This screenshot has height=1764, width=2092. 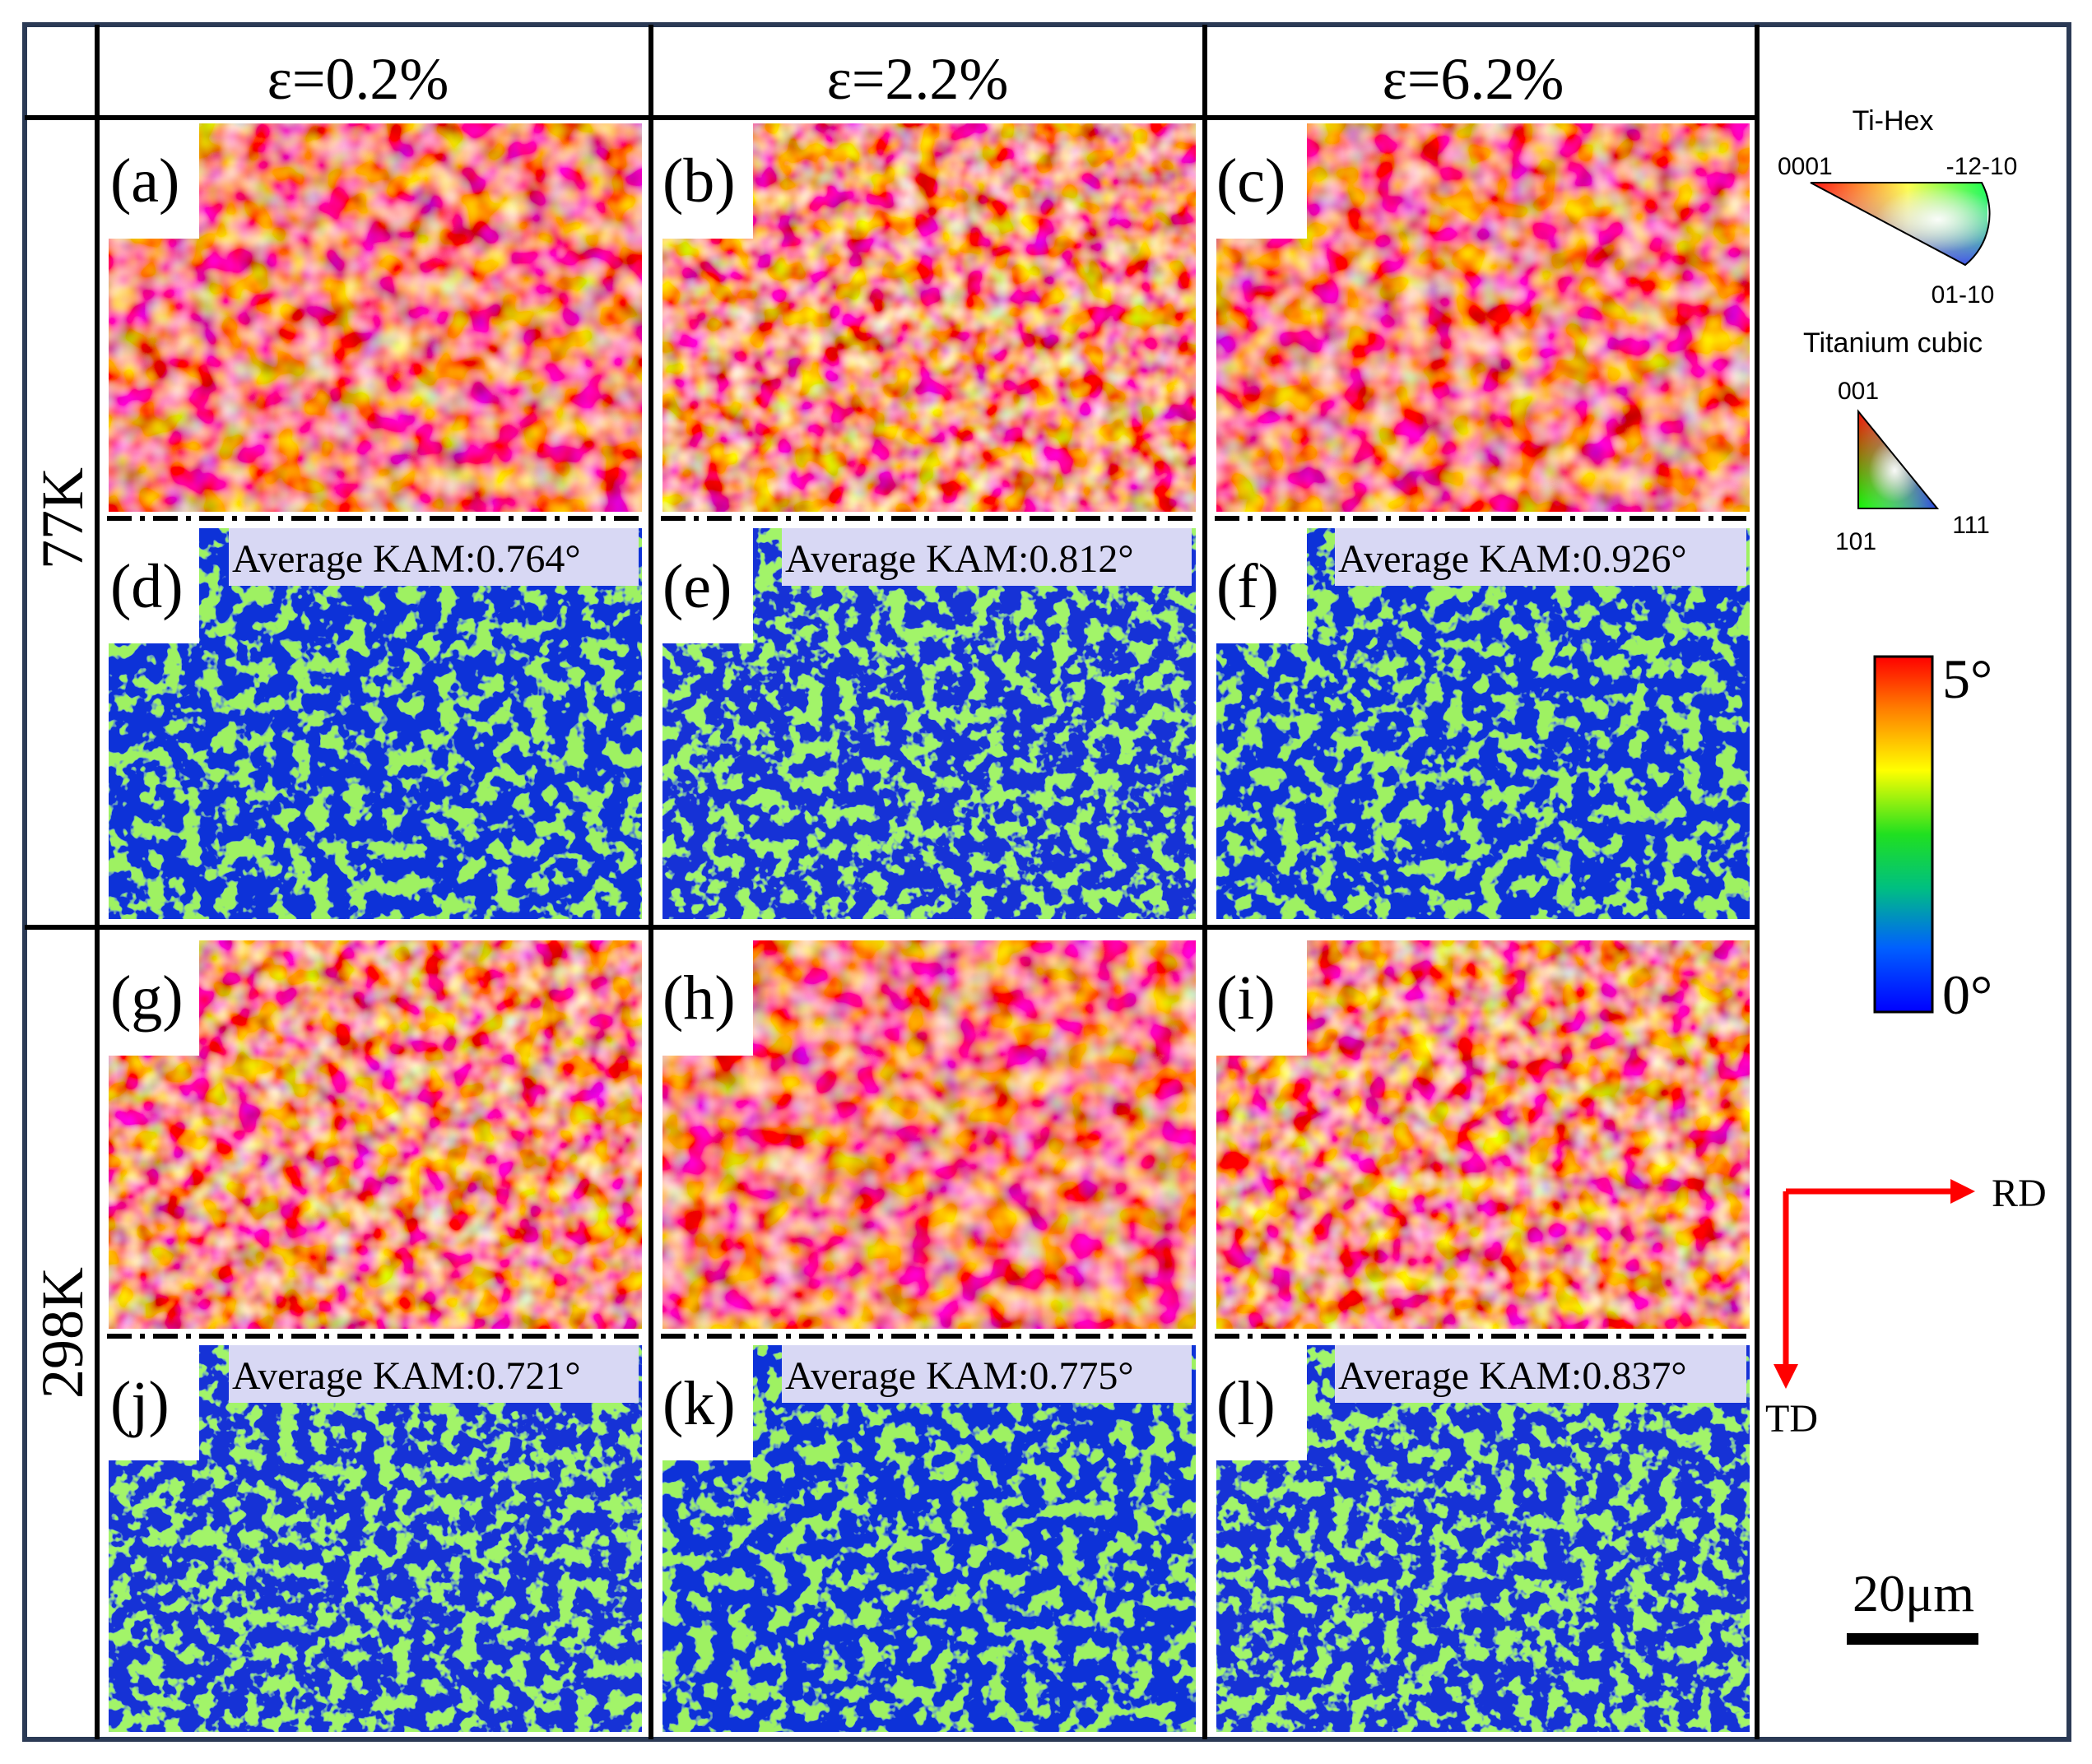 What do you see at coordinates (1513, 559) in the screenshot?
I see `kam-average-f: Average KAM:0.926°` at bounding box center [1513, 559].